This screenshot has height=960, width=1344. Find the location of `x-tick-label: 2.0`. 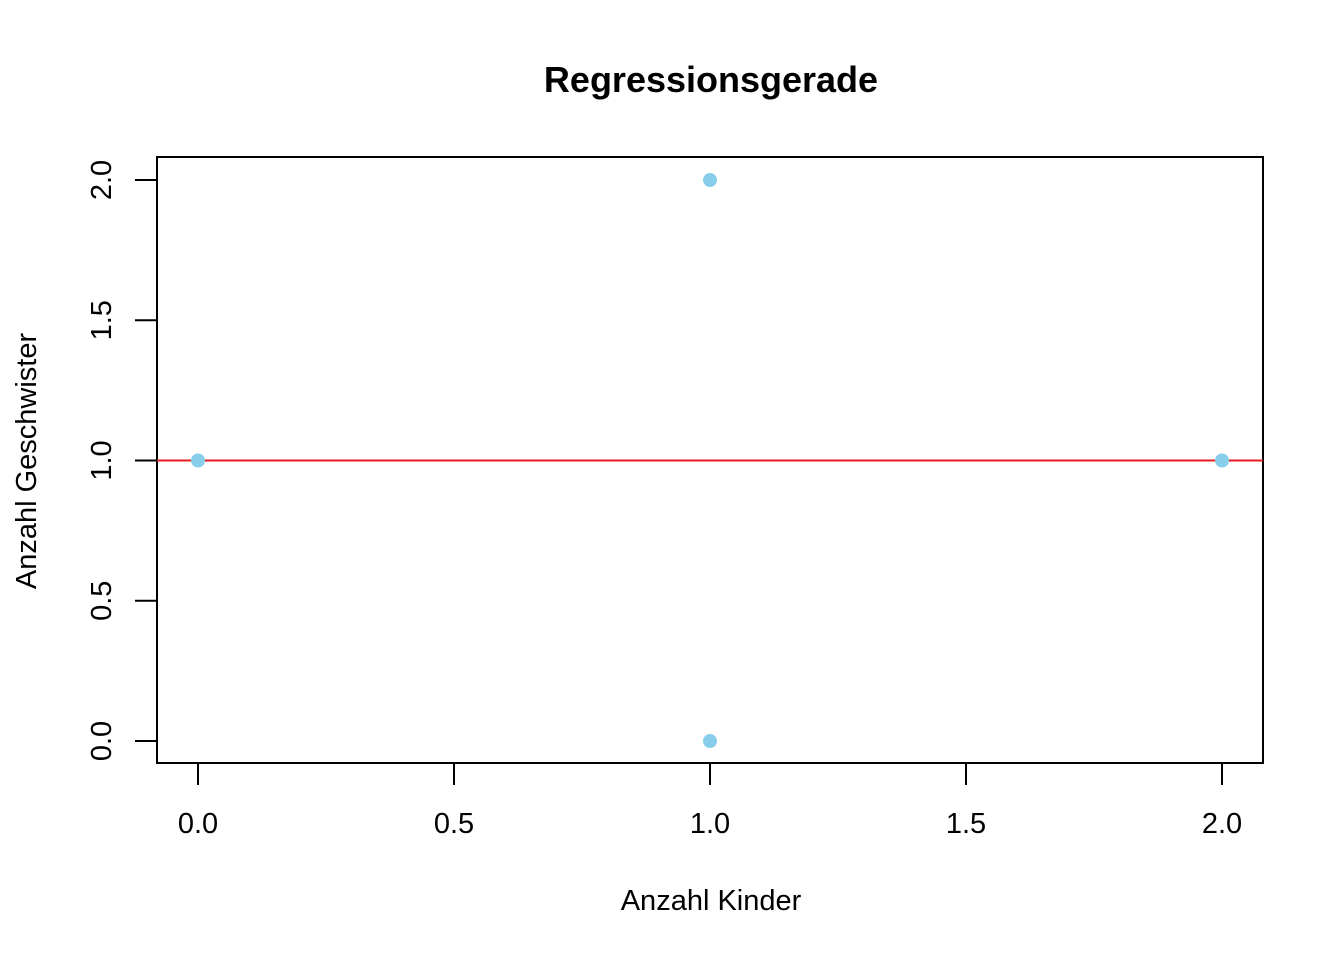

x-tick-label: 2.0 is located at coordinates (1222, 824).